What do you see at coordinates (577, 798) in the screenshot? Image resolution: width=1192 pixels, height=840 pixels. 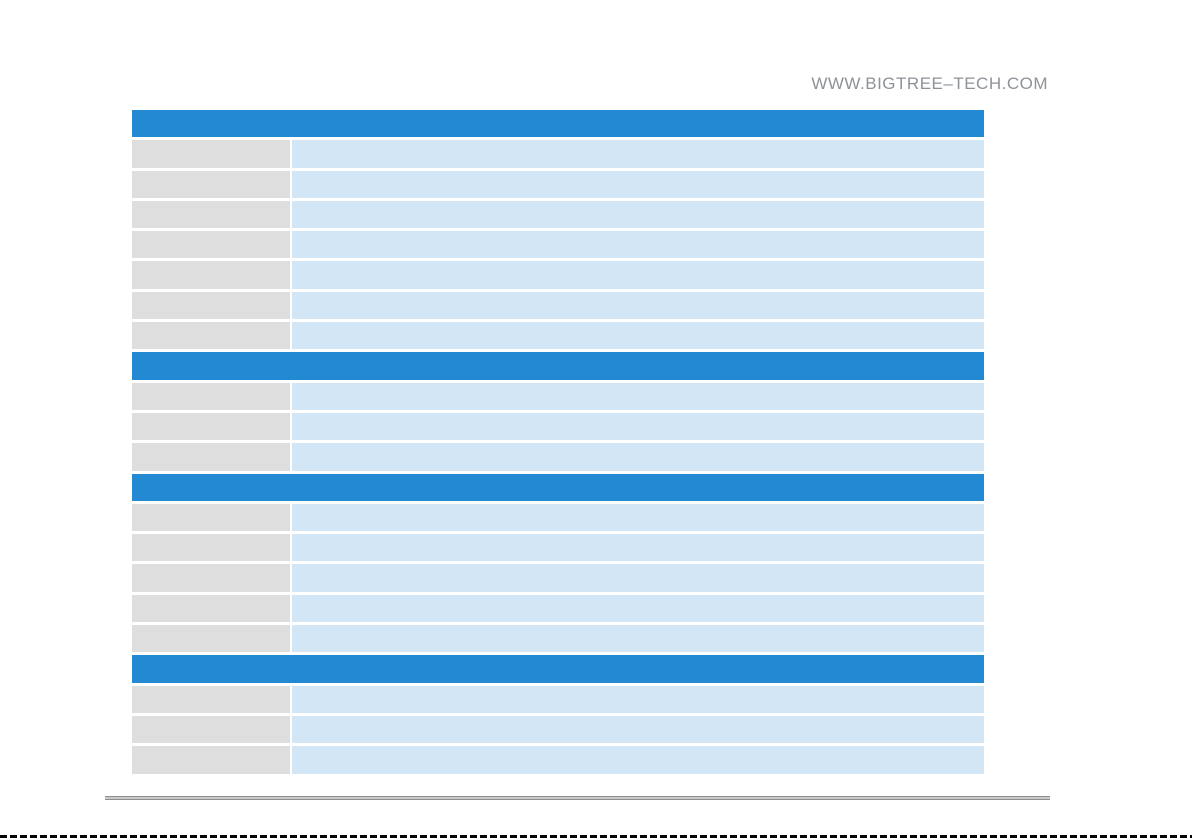 I see `footer-divider` at bounding box center [577, 798].